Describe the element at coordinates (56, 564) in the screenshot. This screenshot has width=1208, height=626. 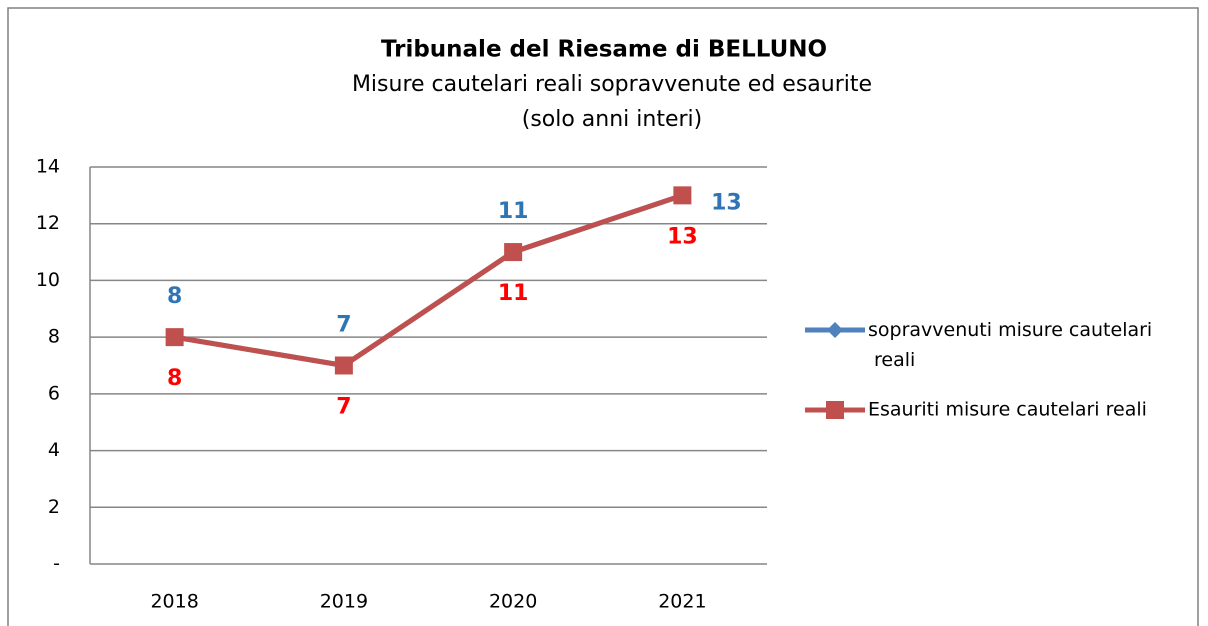
I see `y-tick-label: -` at that location.